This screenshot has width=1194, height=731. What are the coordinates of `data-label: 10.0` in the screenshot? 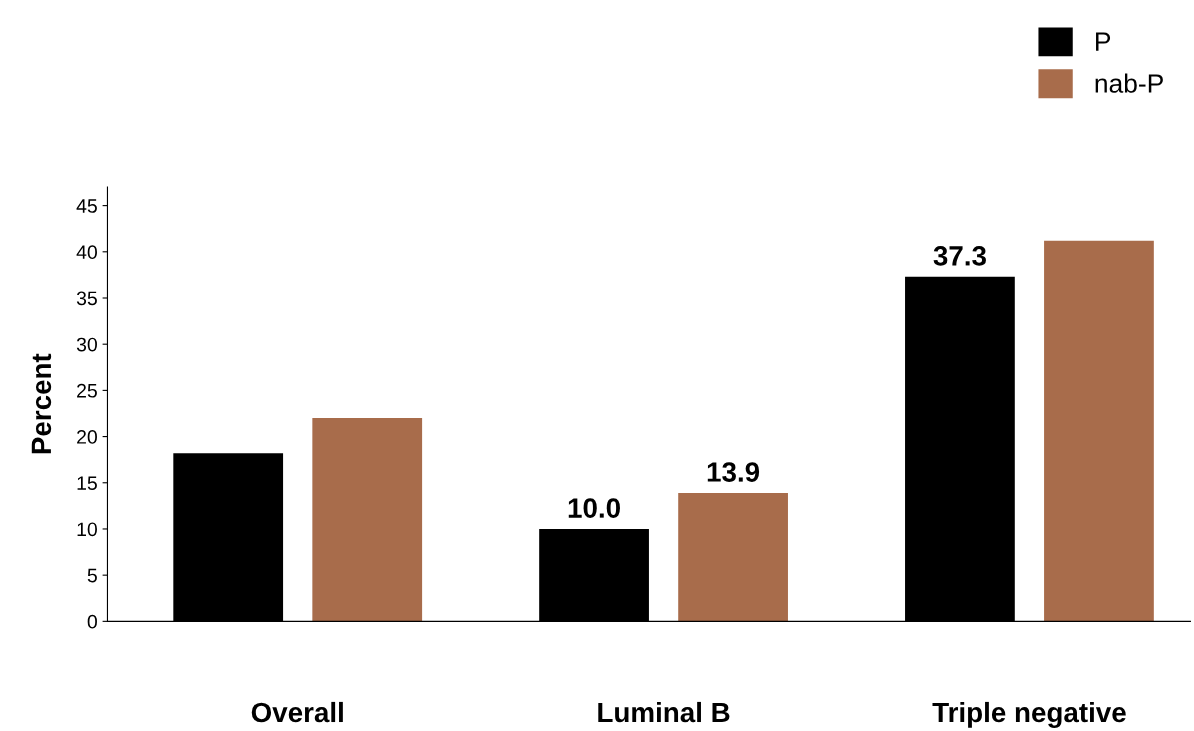 It's located at (594, 508).